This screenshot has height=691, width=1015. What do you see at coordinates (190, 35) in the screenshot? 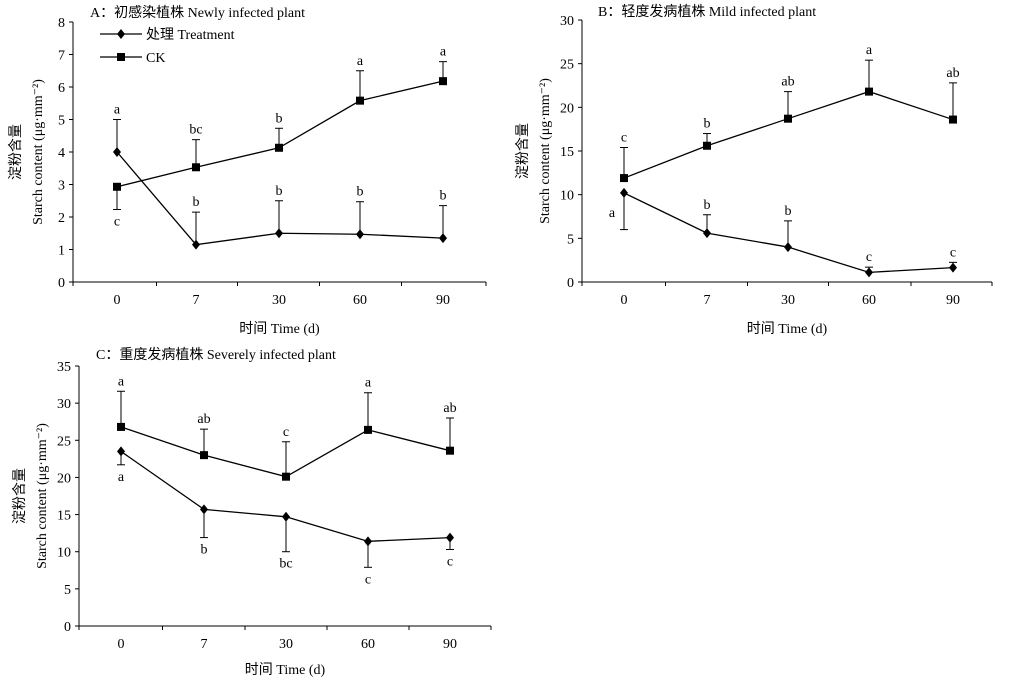
I see `legend-label: 处理 Treatment` at bounding box center [190, 35].